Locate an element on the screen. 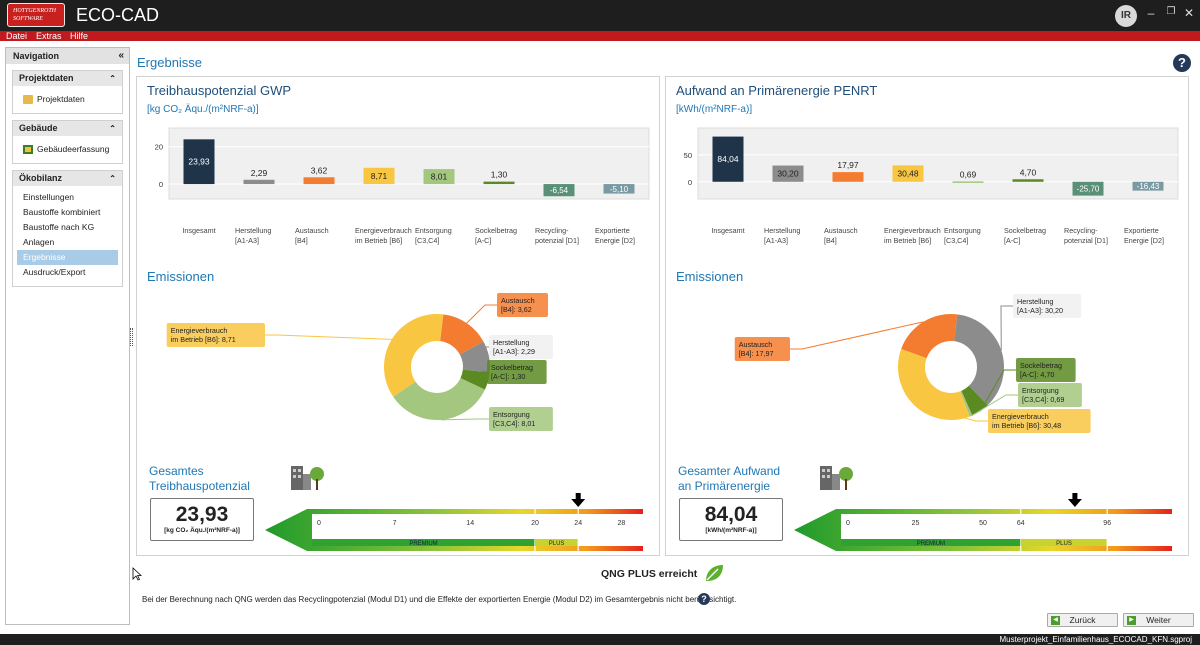  menu-hilfe: Hilfe is located at coordinates (79, 36).